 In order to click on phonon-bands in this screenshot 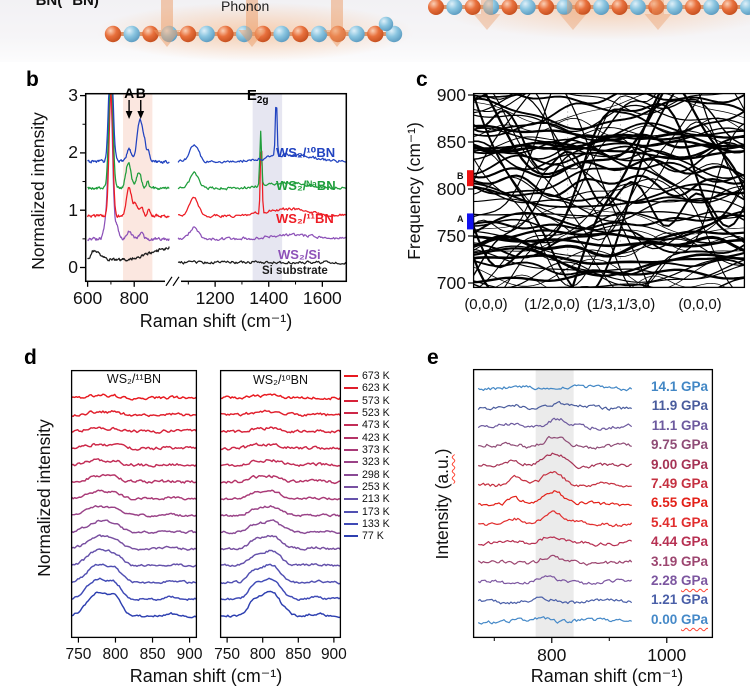, I will do `click(609, 190)`.